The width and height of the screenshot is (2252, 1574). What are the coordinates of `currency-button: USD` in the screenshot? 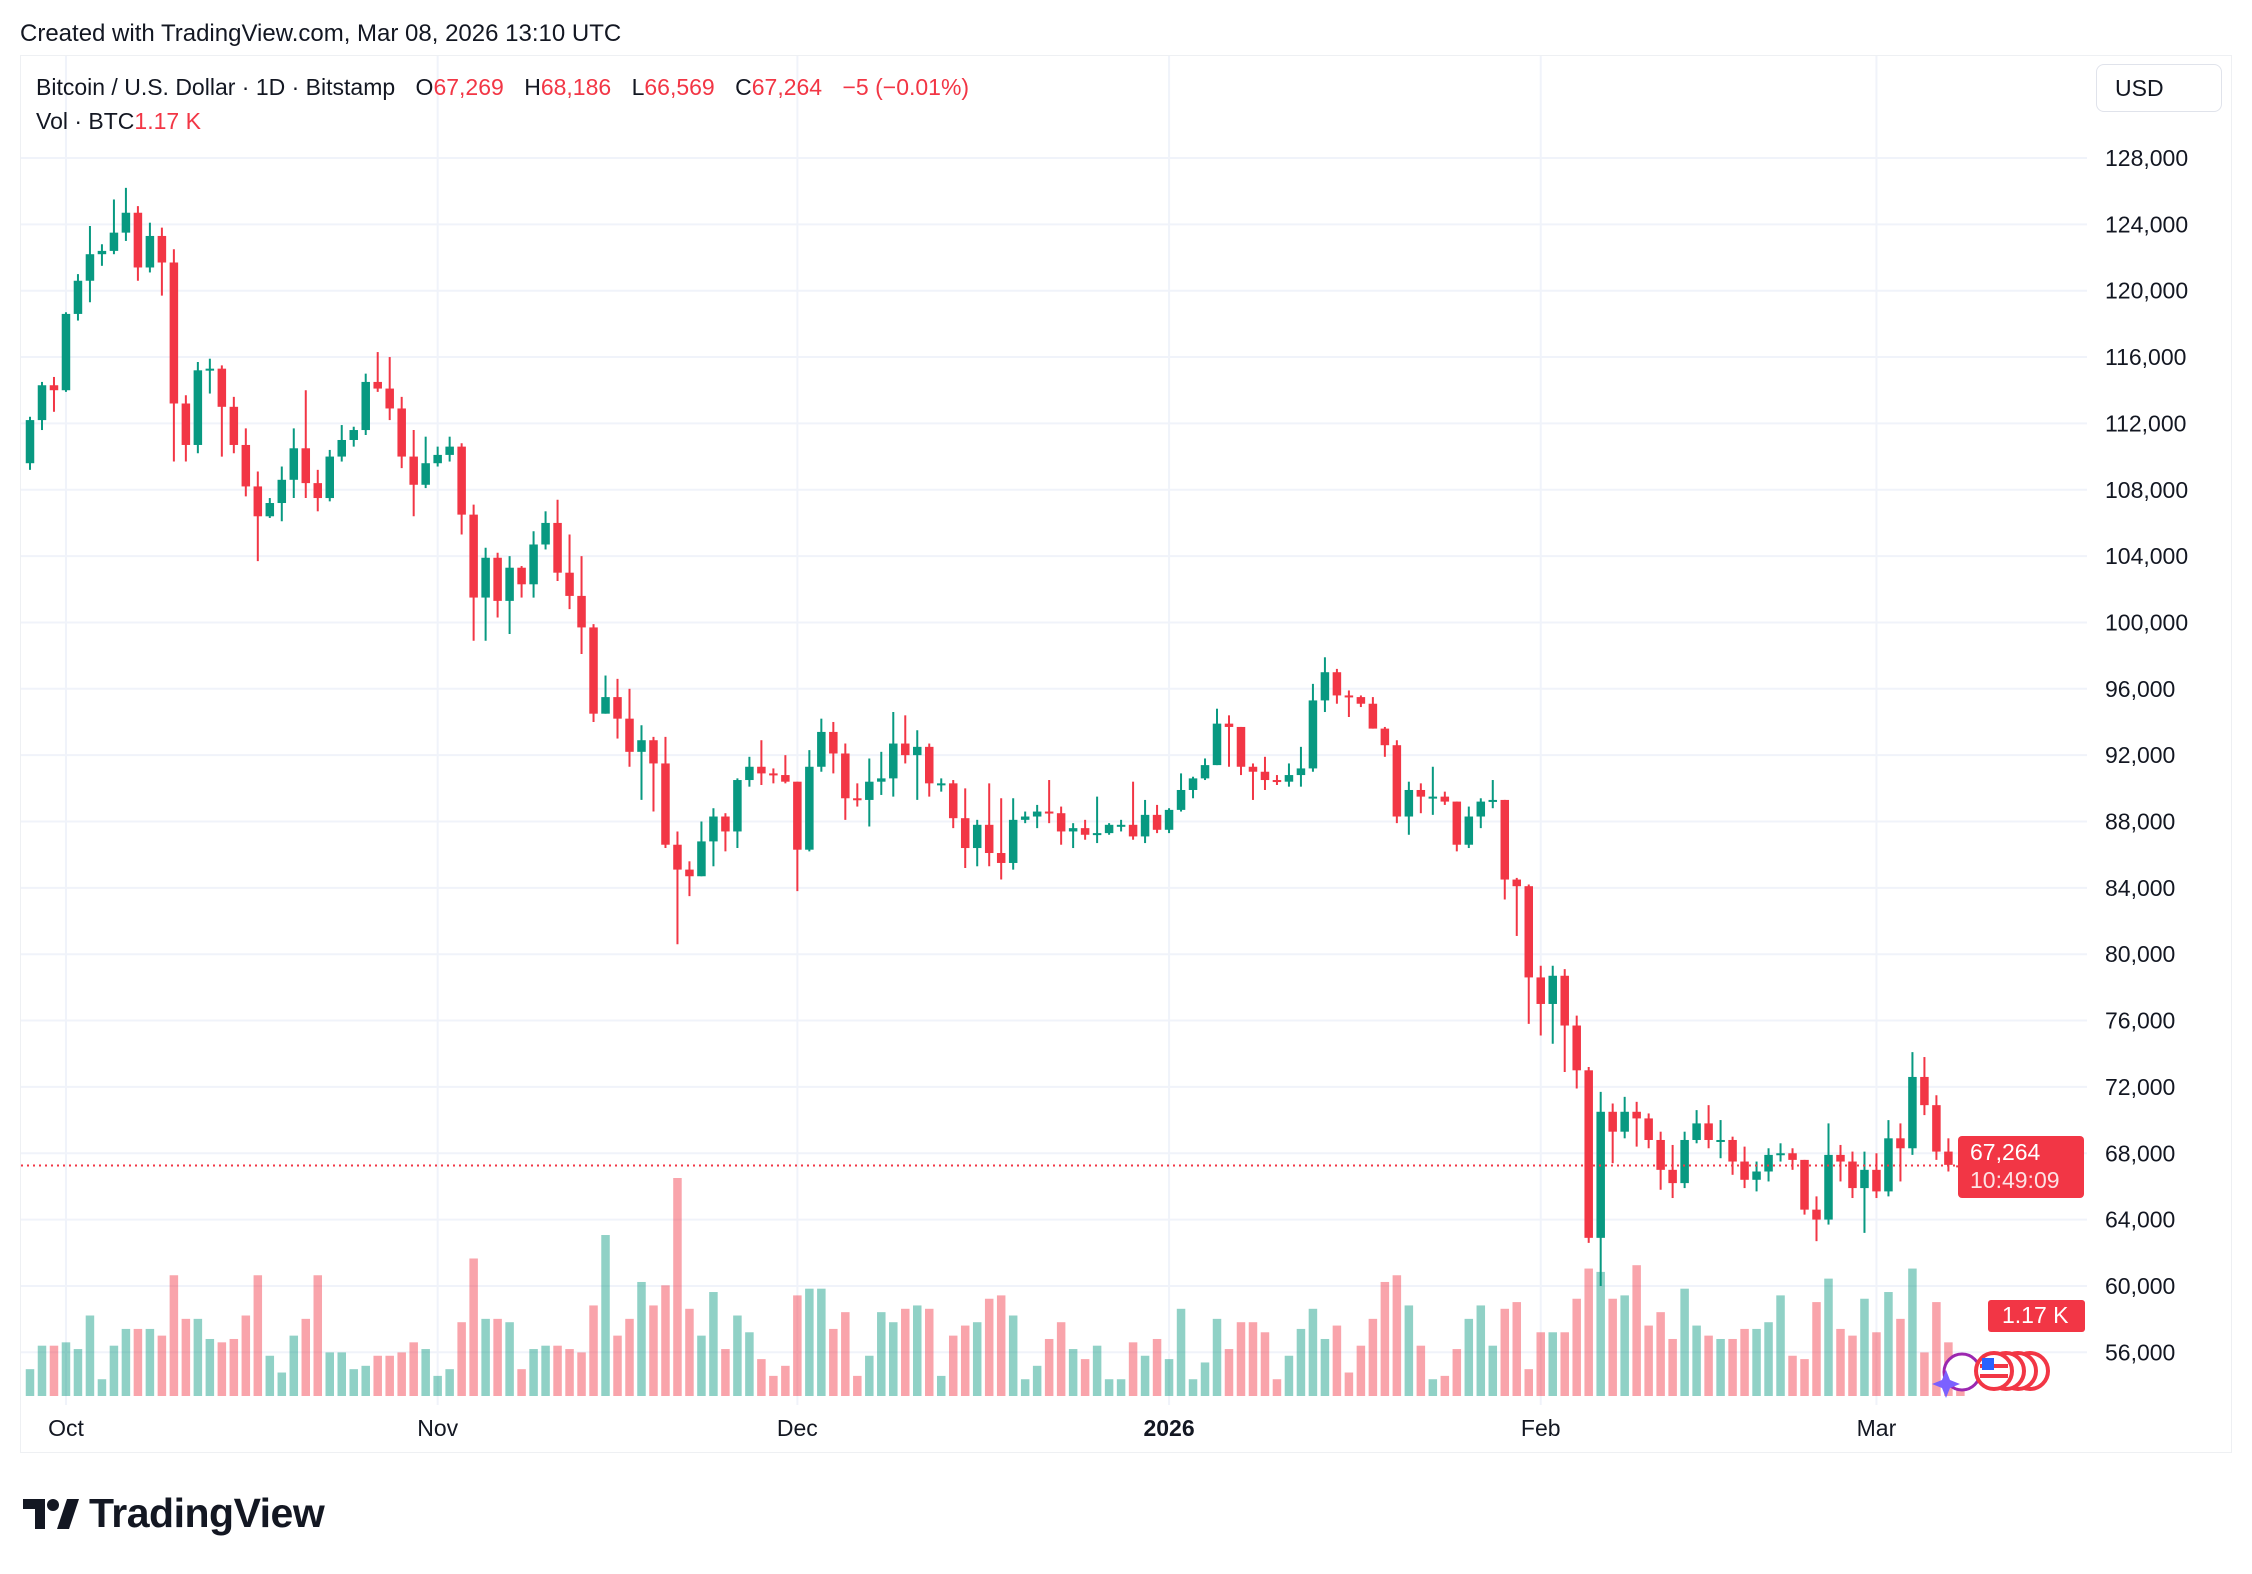 It's located at (2159, 88).